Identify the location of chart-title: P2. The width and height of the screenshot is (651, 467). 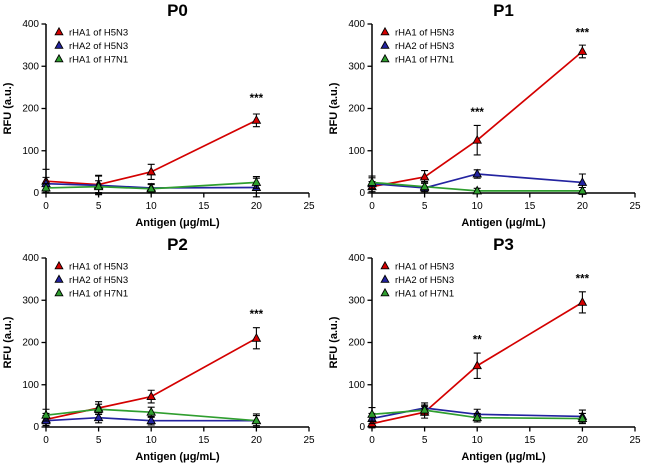
(177, 244).